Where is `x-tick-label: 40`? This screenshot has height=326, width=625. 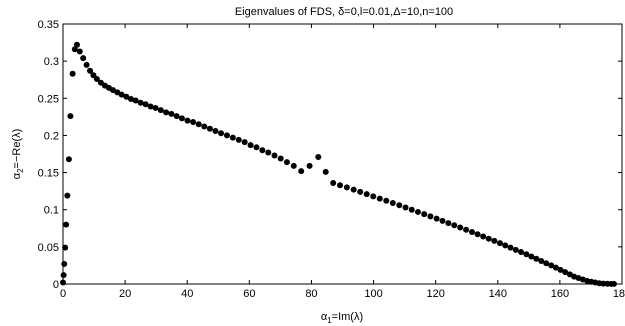
x-tick-label: 40 is located at coordinates (187, 294).